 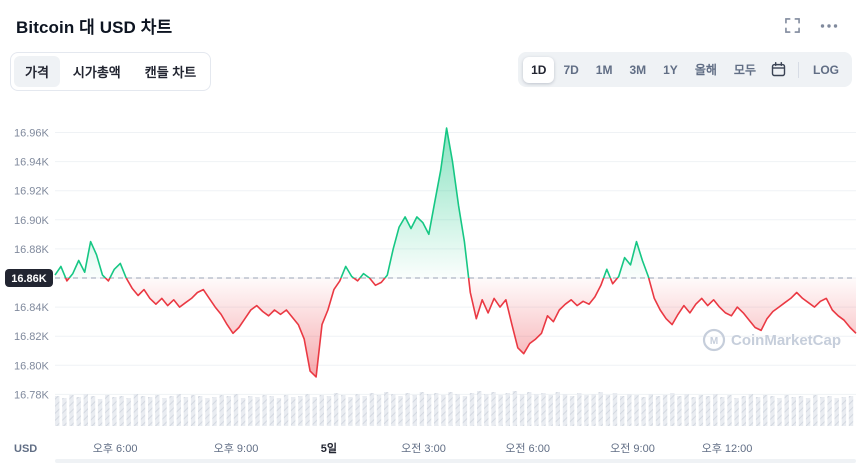 I want to click on chart-scrollbar, so click(x=455, y=461).